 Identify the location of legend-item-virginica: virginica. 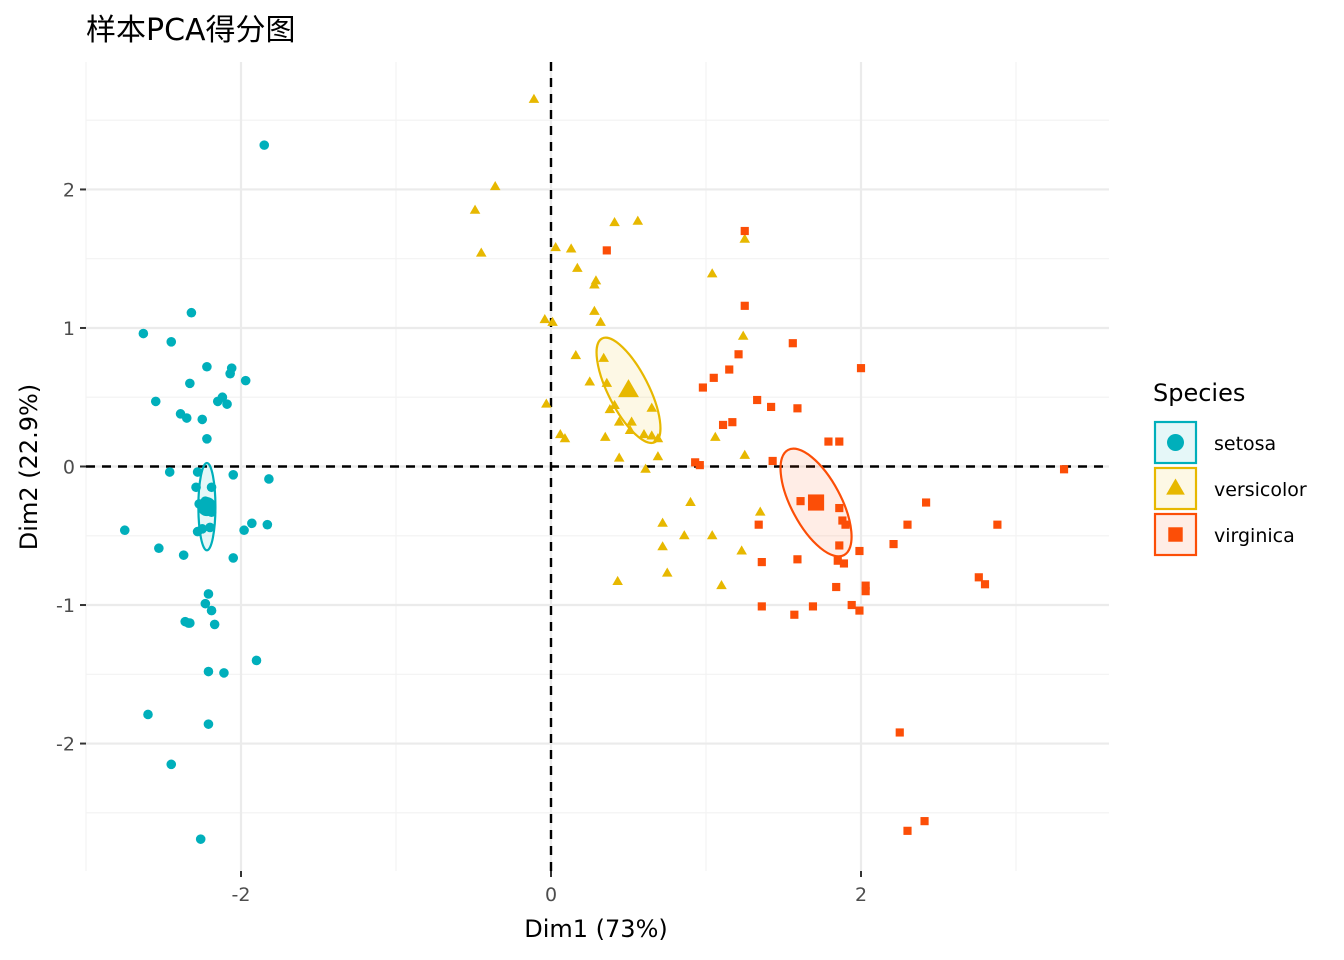
(1224, 534).